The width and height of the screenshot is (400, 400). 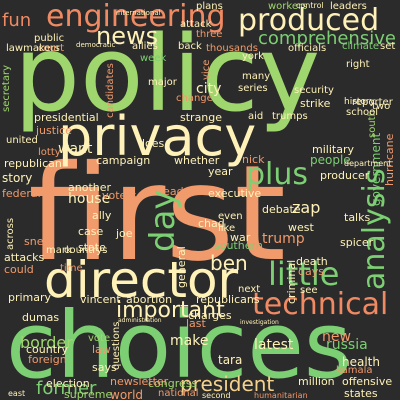 I want to click on word-presidential: presidential, so click(x=66, y=117).